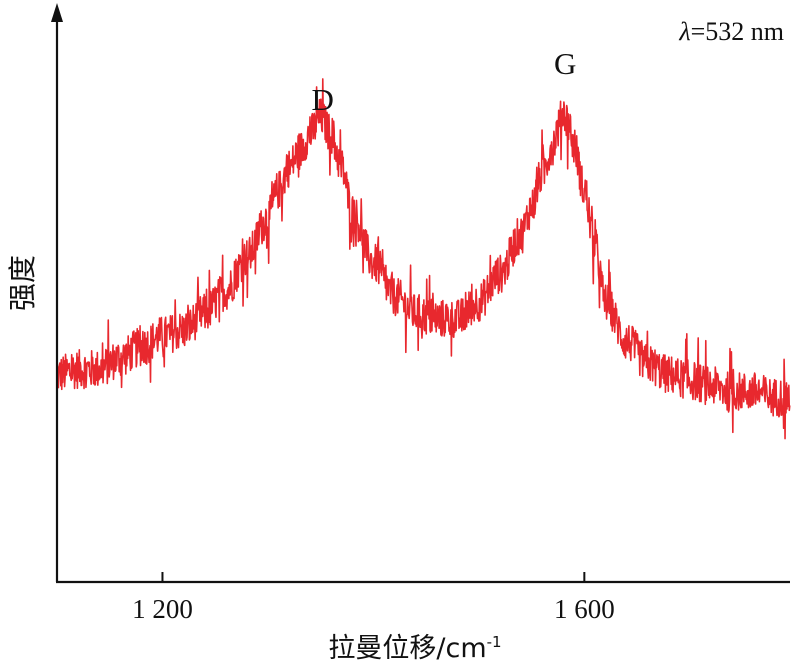 Image resolution: width=800 pixels, height=666 pixels. Describe the element at coordinates (57, 12) in the screenshot. I see `y-axis-arrow` at that location.